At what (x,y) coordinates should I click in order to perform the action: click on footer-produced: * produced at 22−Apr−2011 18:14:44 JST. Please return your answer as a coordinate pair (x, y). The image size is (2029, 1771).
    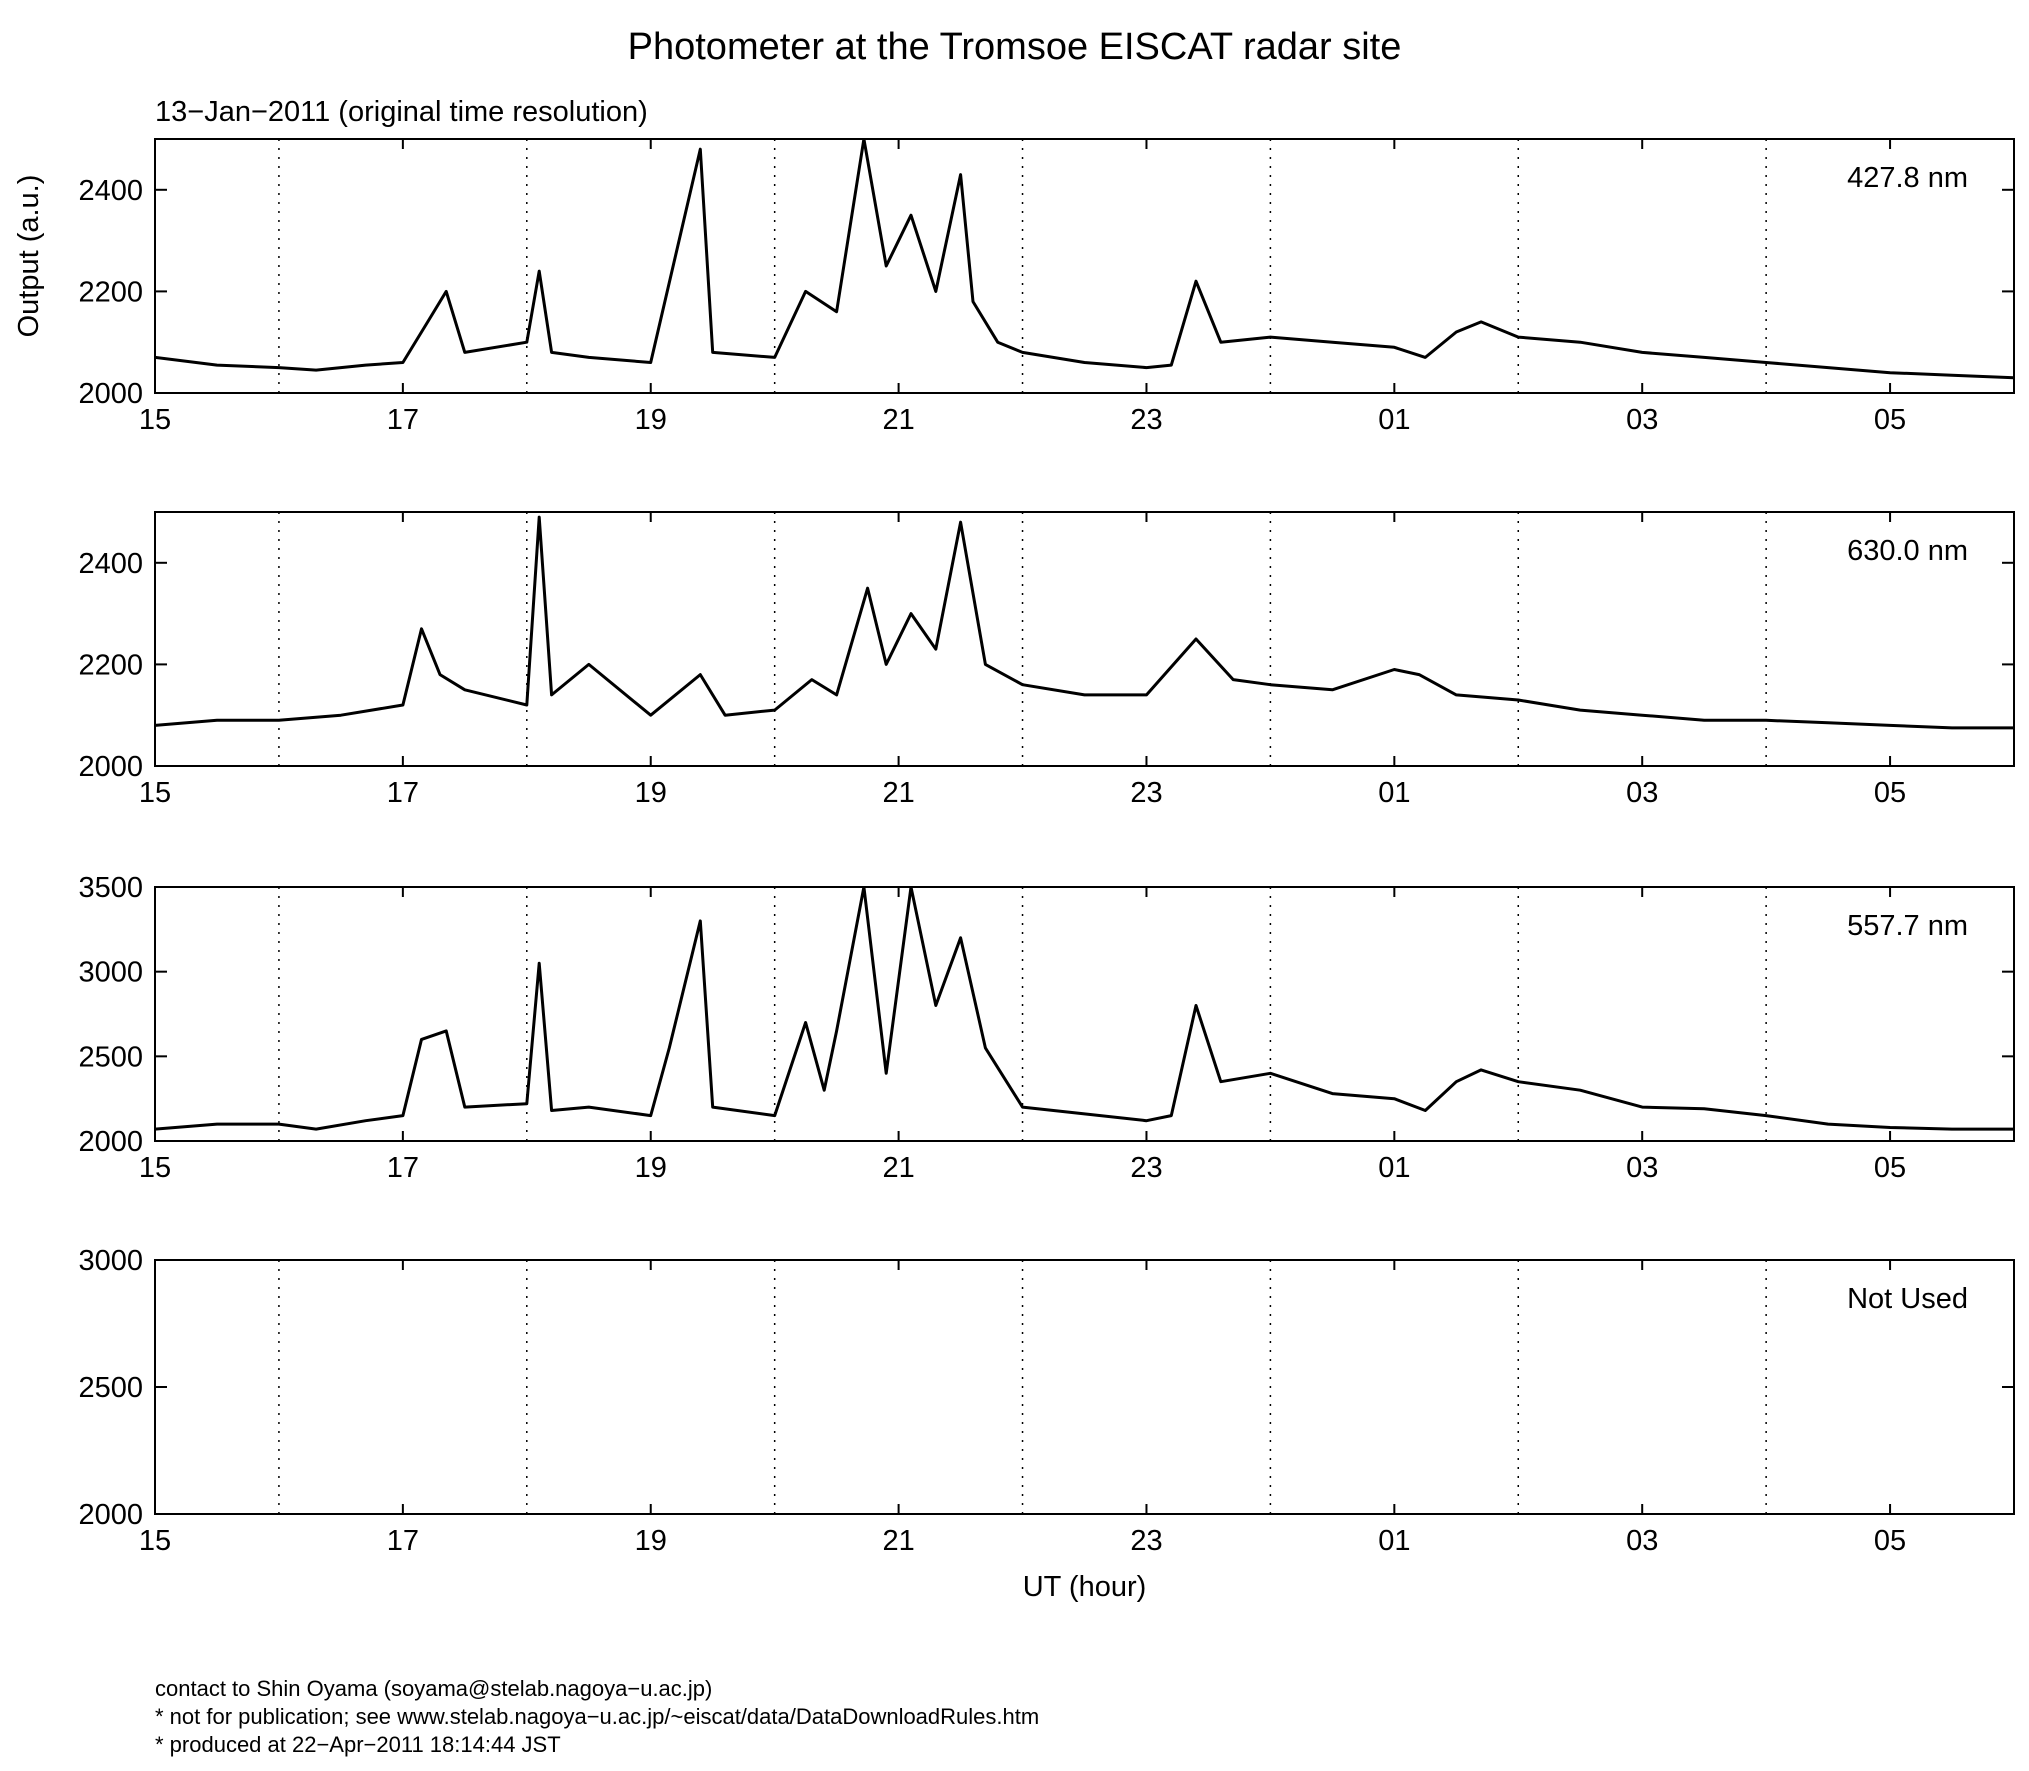
    Looking at the image, I should click on (358, 1744).